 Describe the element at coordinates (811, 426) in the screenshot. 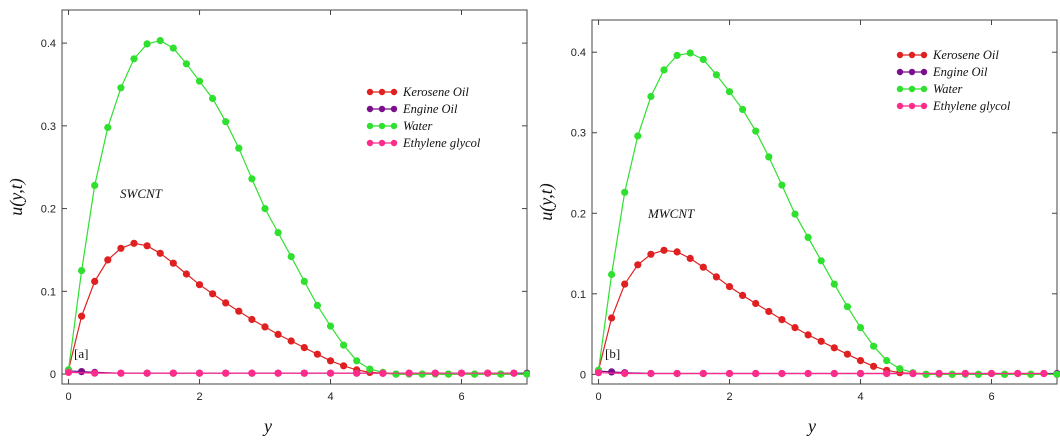

I see `x-axis-title: y` at that location.